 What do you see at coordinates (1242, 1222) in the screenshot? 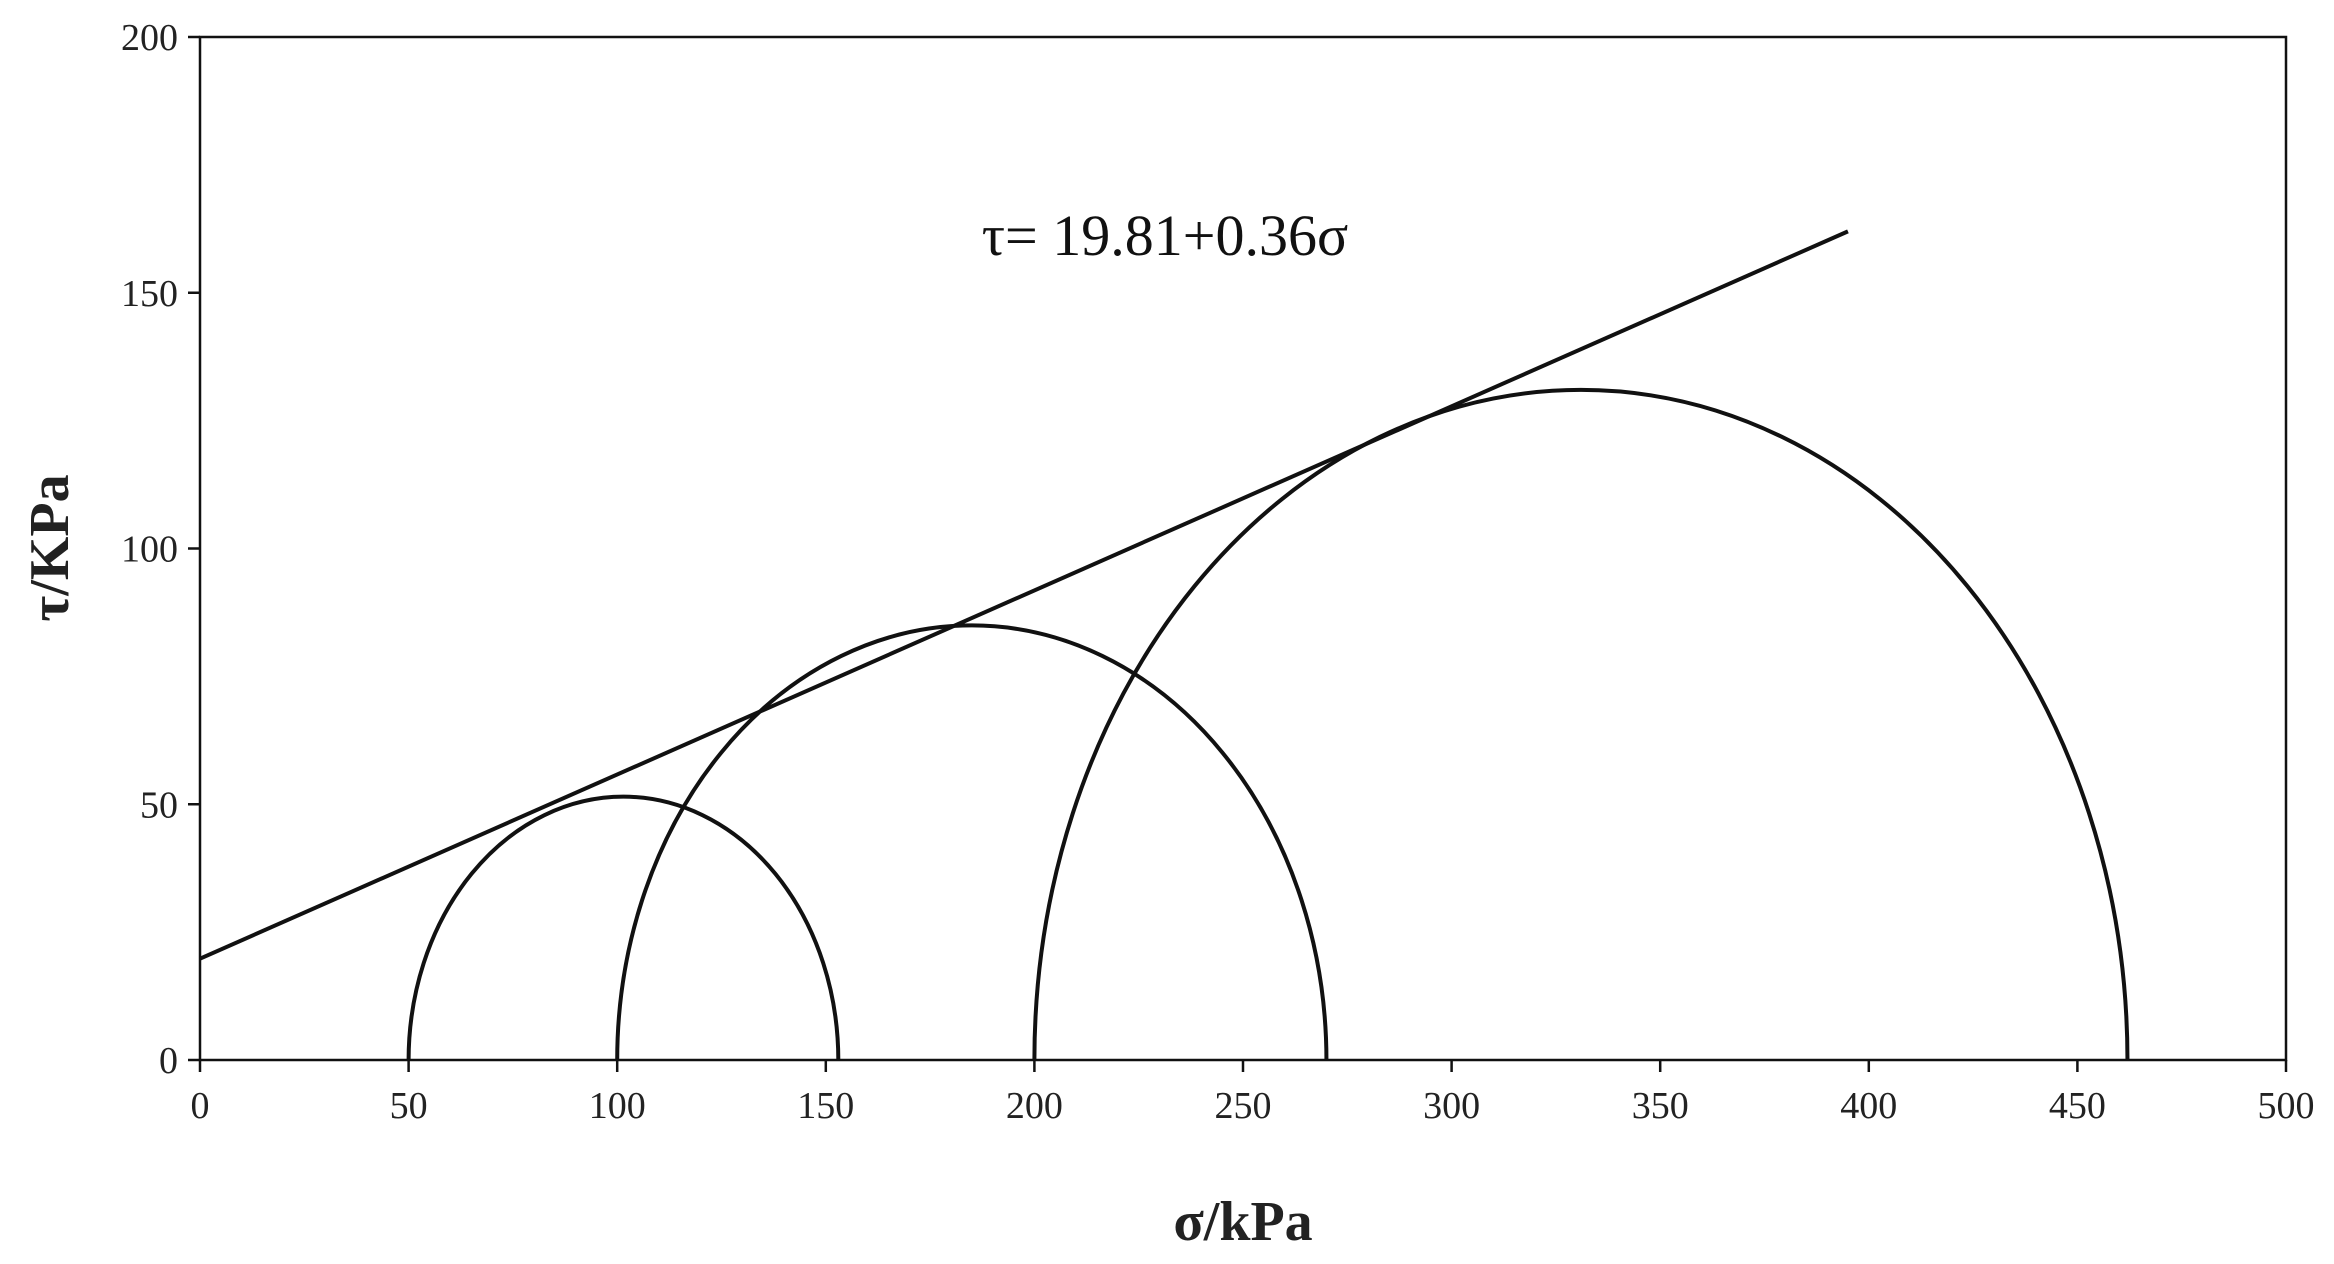
I see `x-axis-title: σ/kPa` at bounding box center [1242, 1222].